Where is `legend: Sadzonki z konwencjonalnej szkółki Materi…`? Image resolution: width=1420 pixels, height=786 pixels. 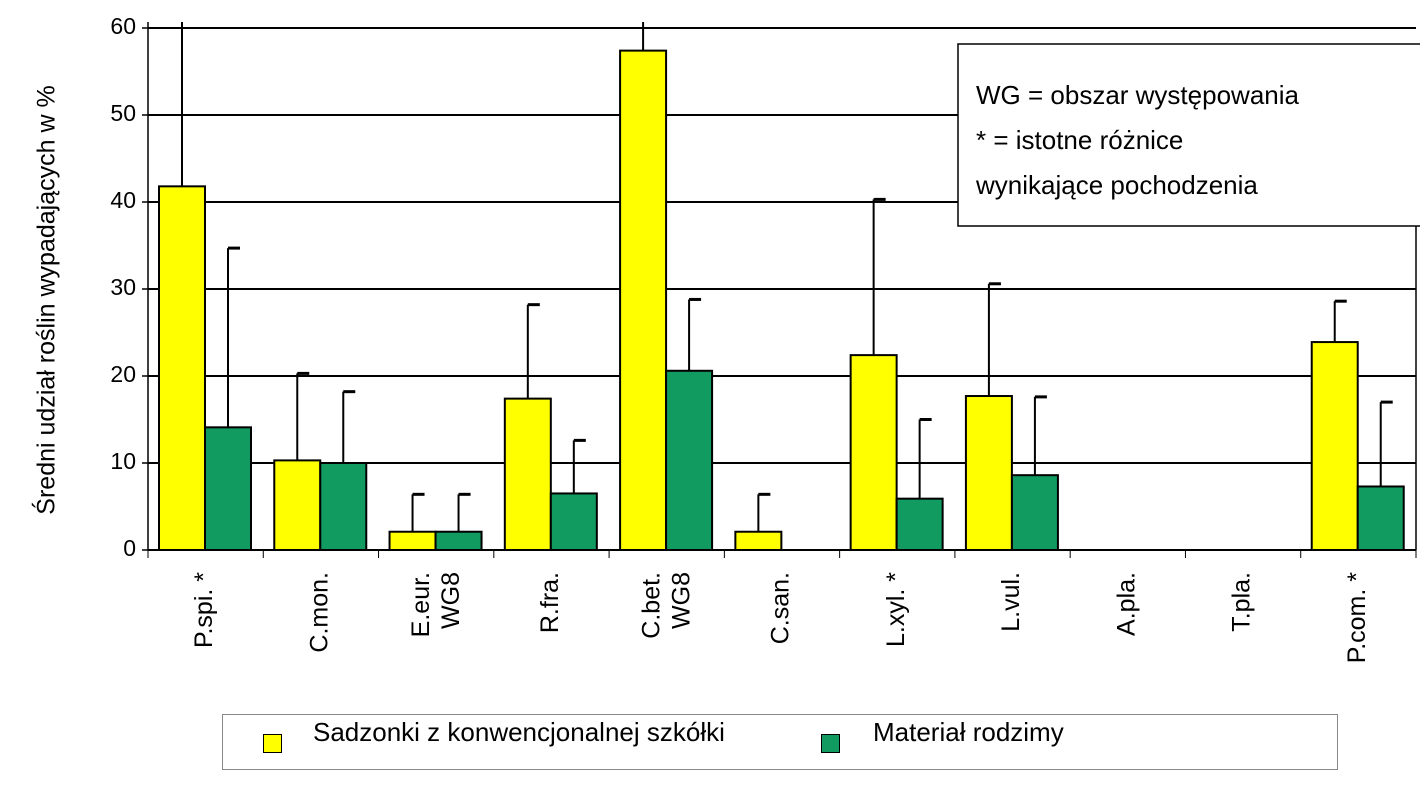 legend: Sadzonki z konwencjonalnej szkółki Materi… is located at coordinates (780, 742).